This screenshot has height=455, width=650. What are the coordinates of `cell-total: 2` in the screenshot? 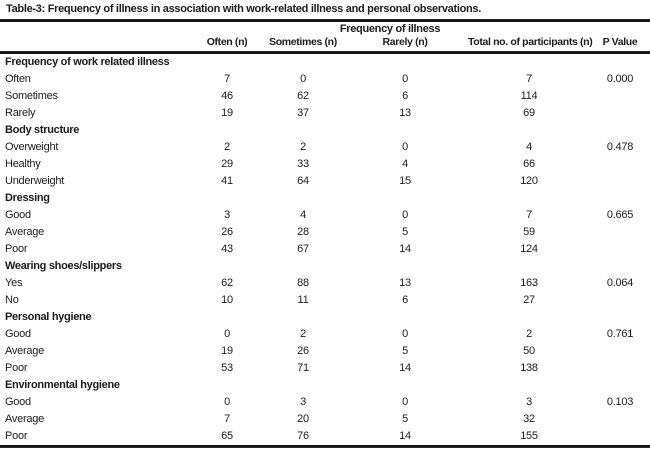 It's located at (529, 334).